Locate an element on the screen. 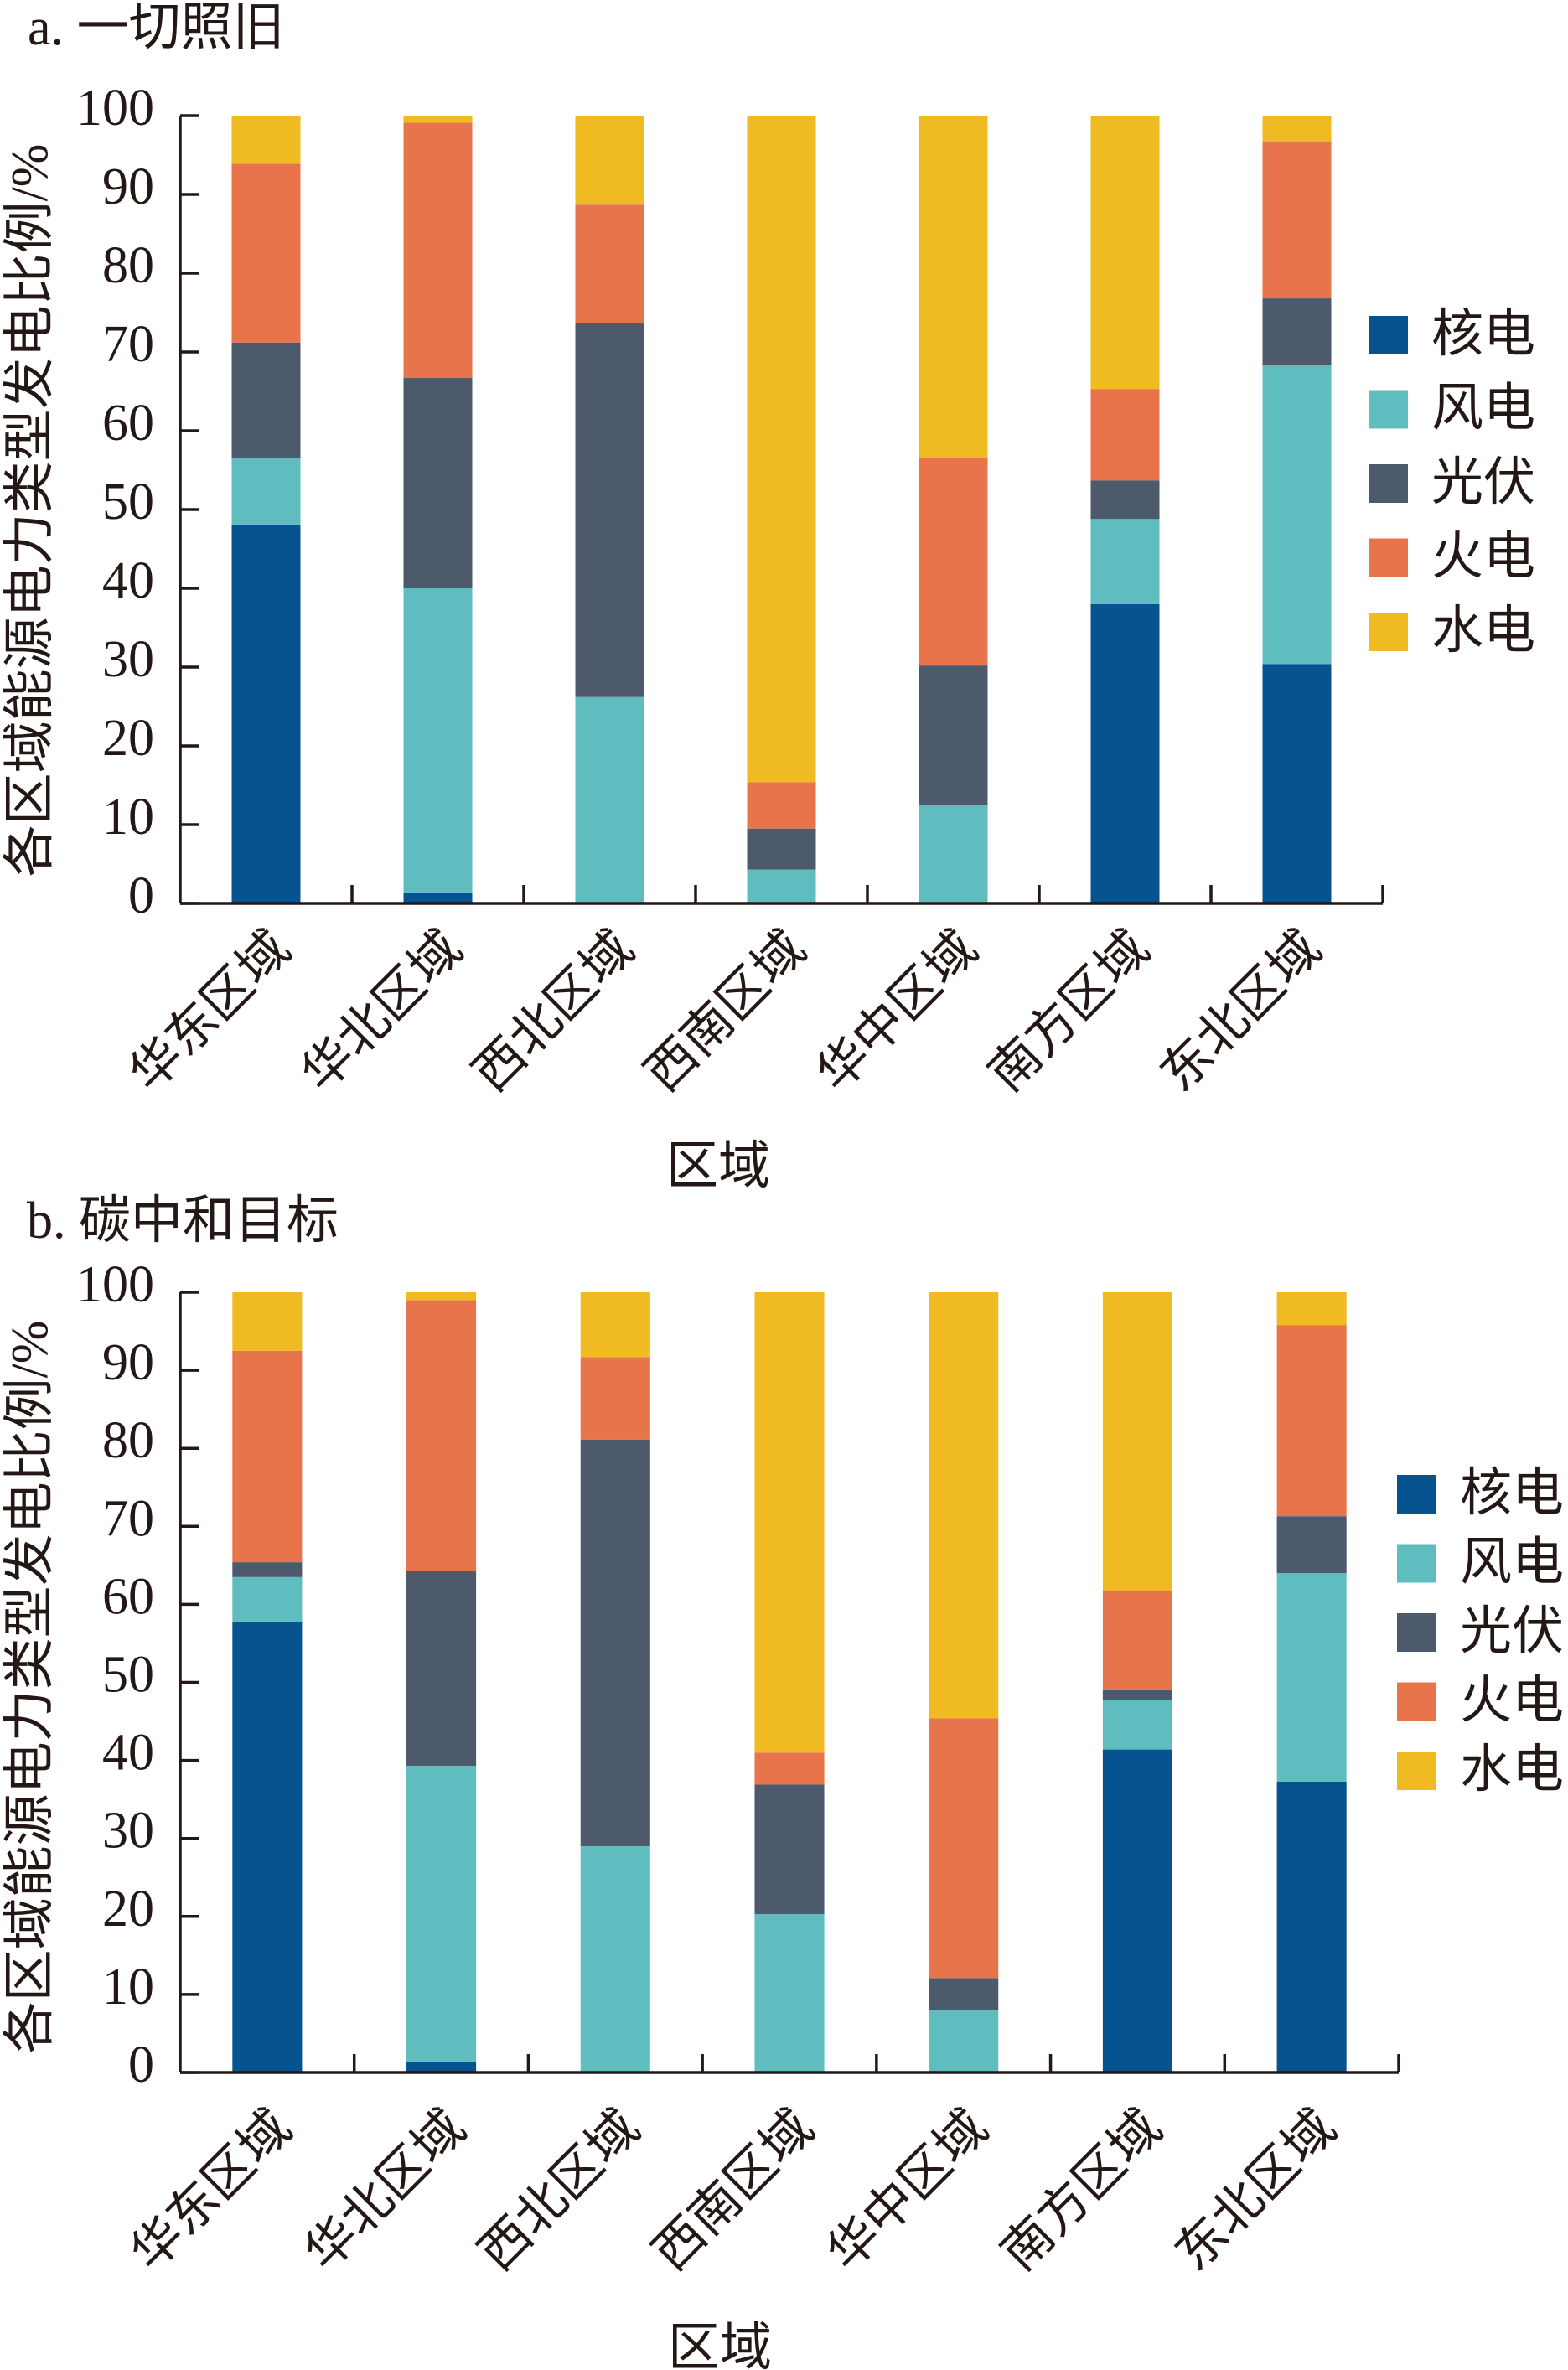 The image size is (1568, 2370). y-tick-label: 80 is located at coordinates (128, 265).